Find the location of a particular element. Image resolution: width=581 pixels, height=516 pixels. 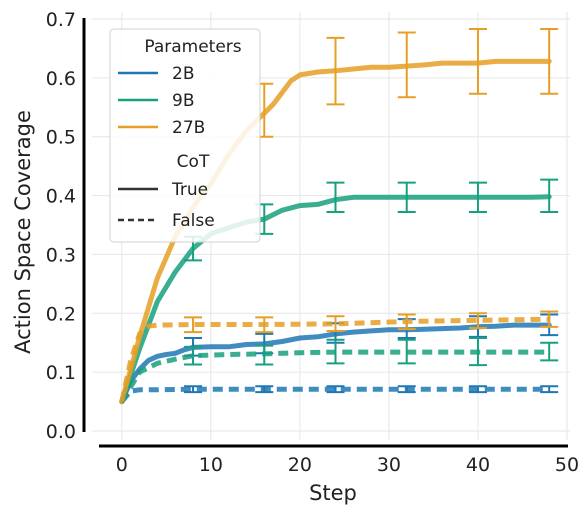

x-axis-title: Step is located at coordinates (333, 493).